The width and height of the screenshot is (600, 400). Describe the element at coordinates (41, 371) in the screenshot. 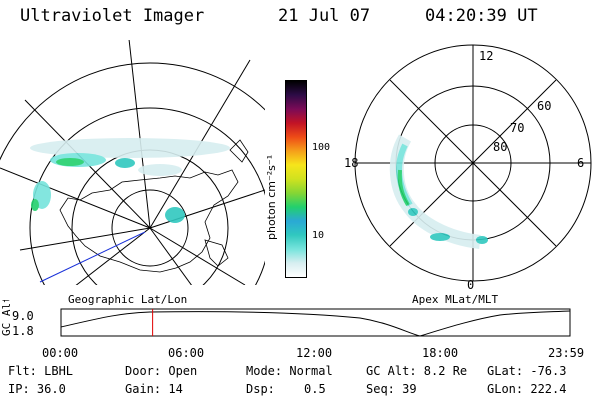

I see `info-flt: Flt: LBHL` at that location.